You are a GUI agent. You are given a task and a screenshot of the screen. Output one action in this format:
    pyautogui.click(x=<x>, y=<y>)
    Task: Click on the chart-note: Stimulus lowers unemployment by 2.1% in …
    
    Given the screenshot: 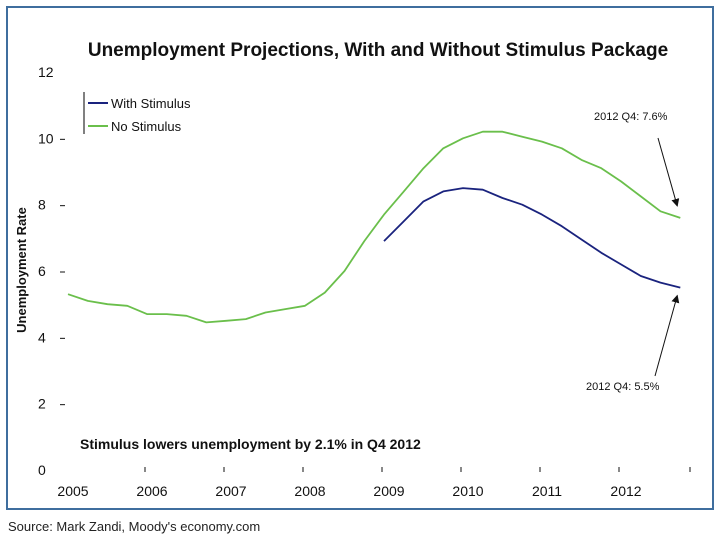 What is the action you would take?
    pyautogui.click(x=250, y=444)
    